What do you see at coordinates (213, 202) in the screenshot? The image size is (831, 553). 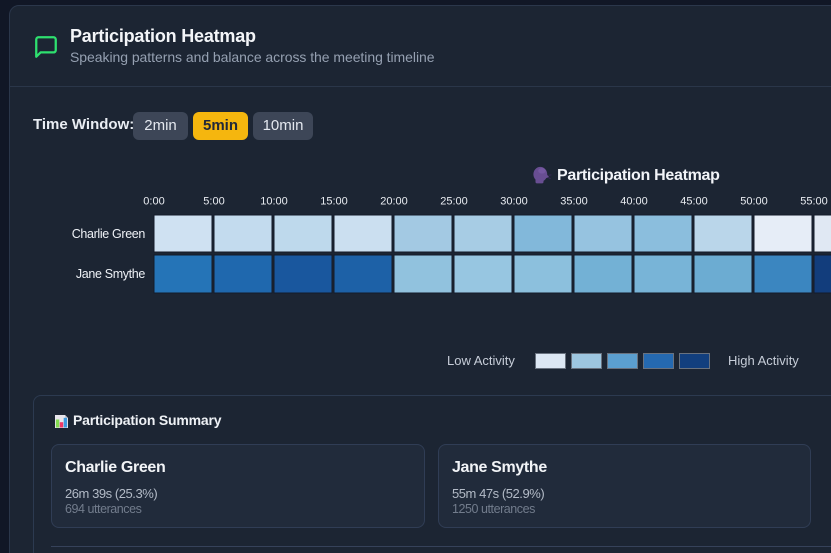 I see `svg-text: 5:00` at bounding box center [213, 202].